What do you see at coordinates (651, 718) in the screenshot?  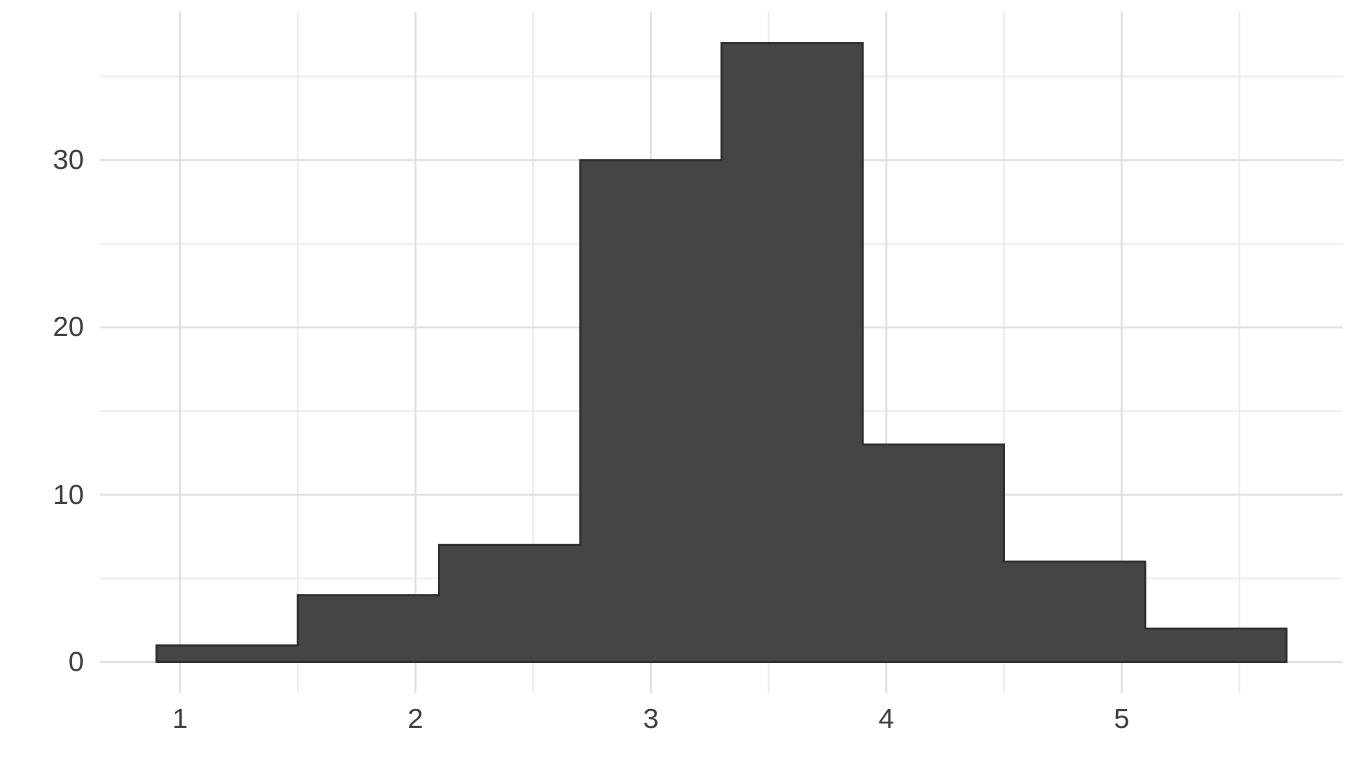 I see `x-tick-label: 3` at bounding box center [651, 718].